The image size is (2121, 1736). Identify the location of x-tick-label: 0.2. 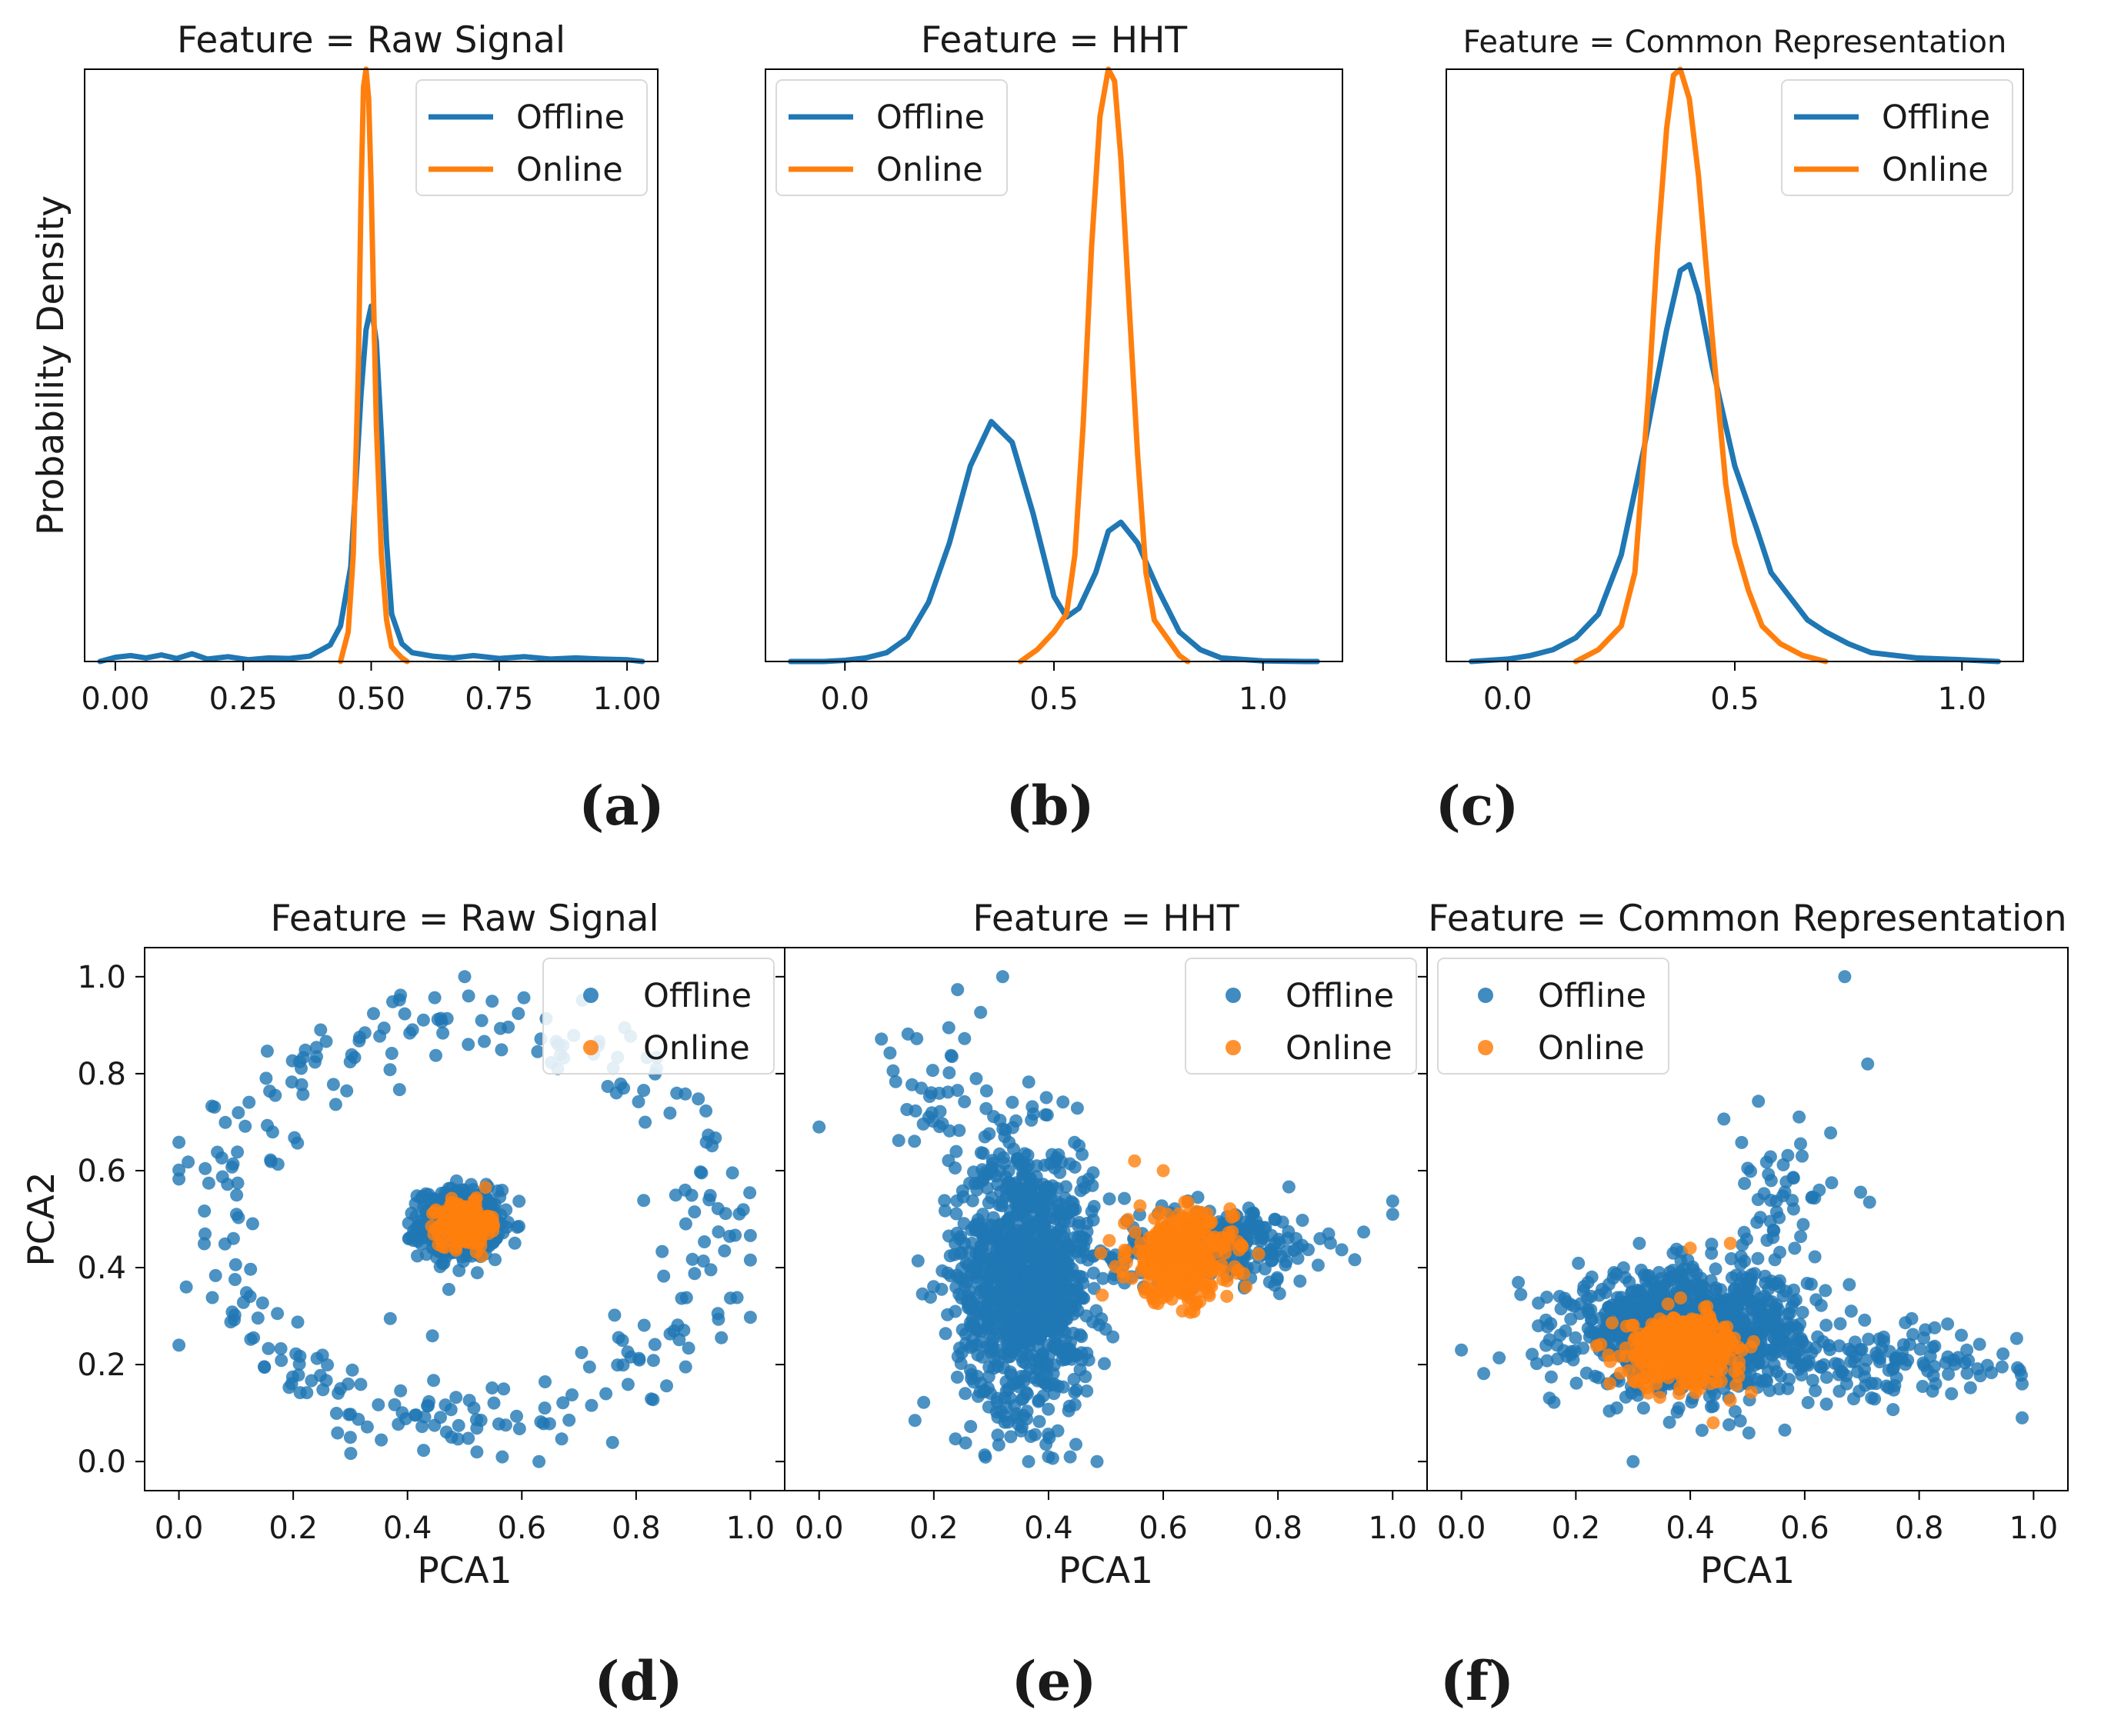
(934, 1528).